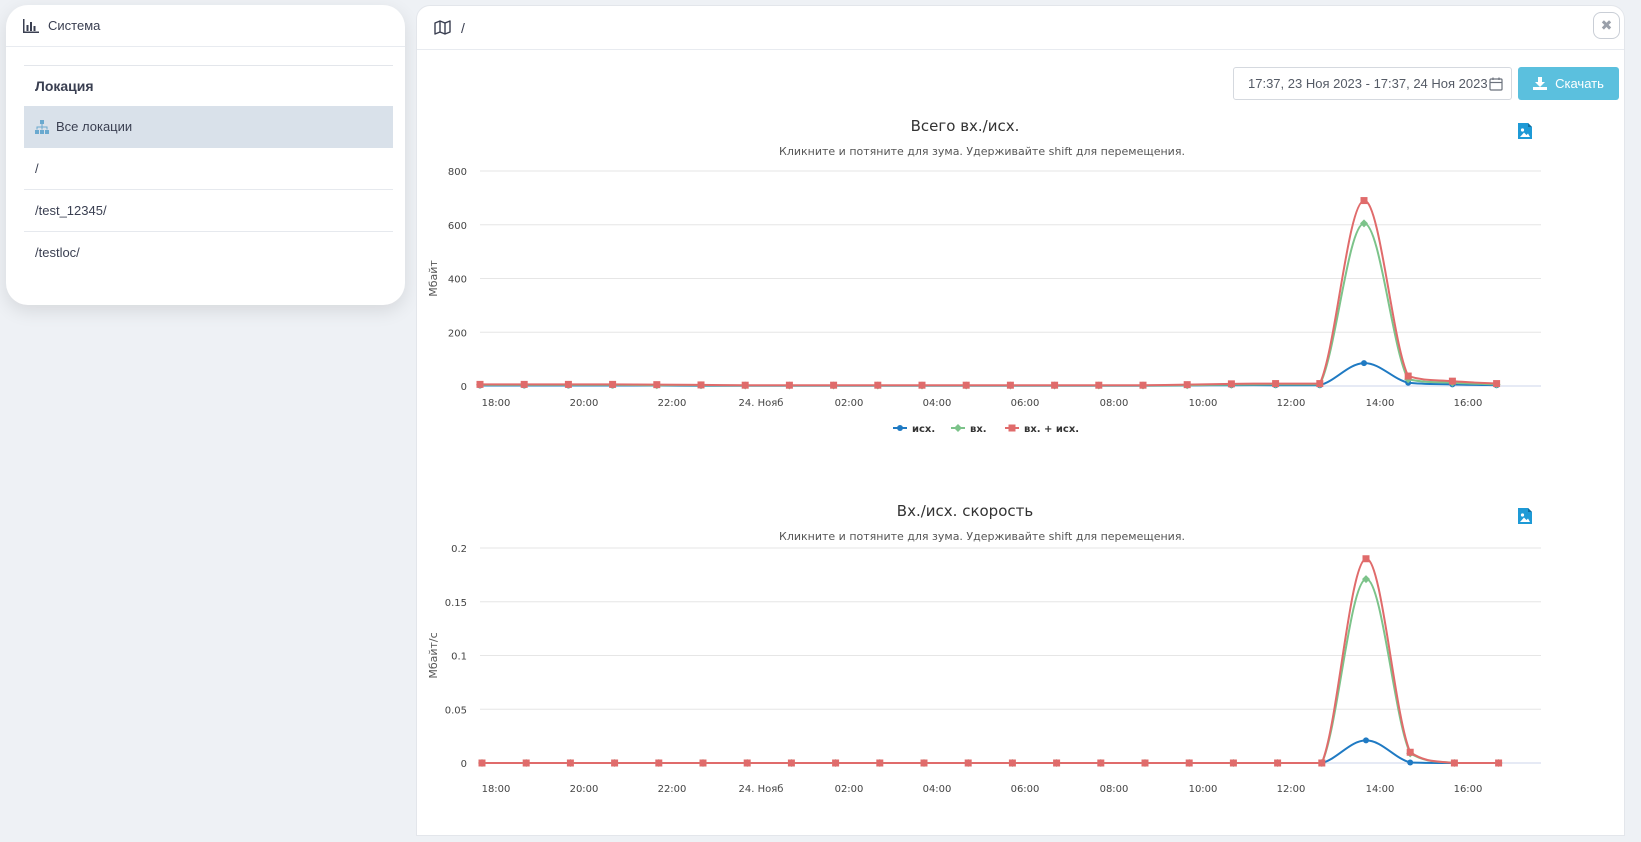 Image resolution: width=1641 pixels, height=842 pixels. I want to click on chart-title: Вх./исх. скорость, so click(965, 511).